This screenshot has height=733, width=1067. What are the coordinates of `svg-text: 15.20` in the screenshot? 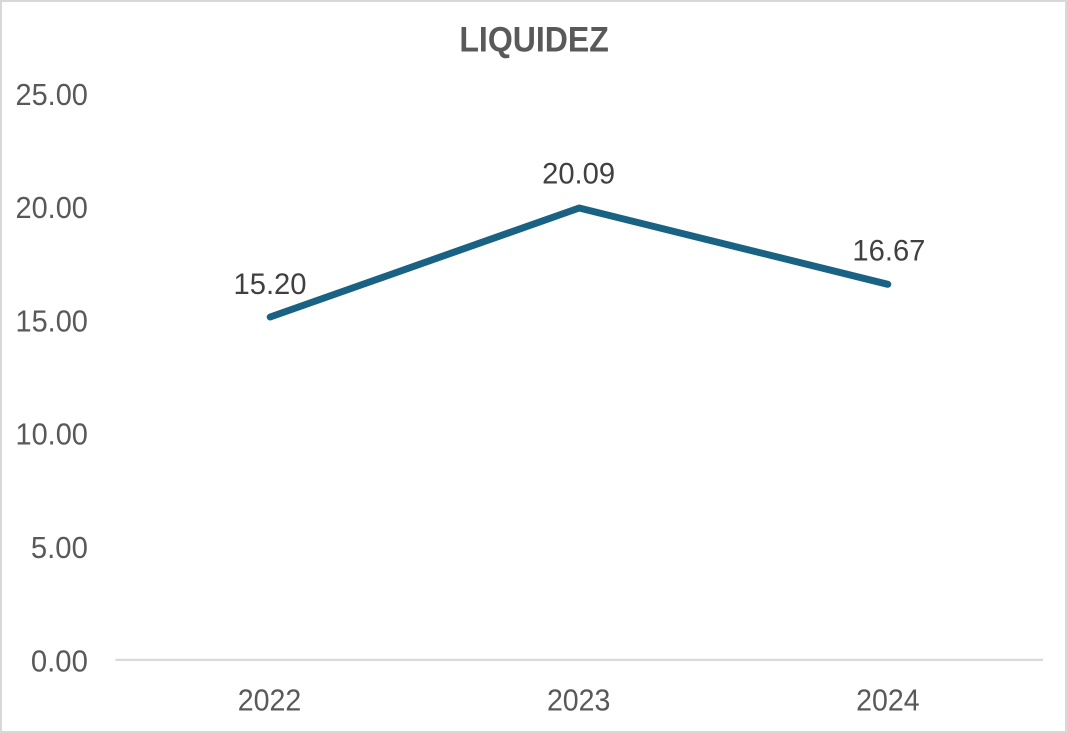 It's located at (270, 284).